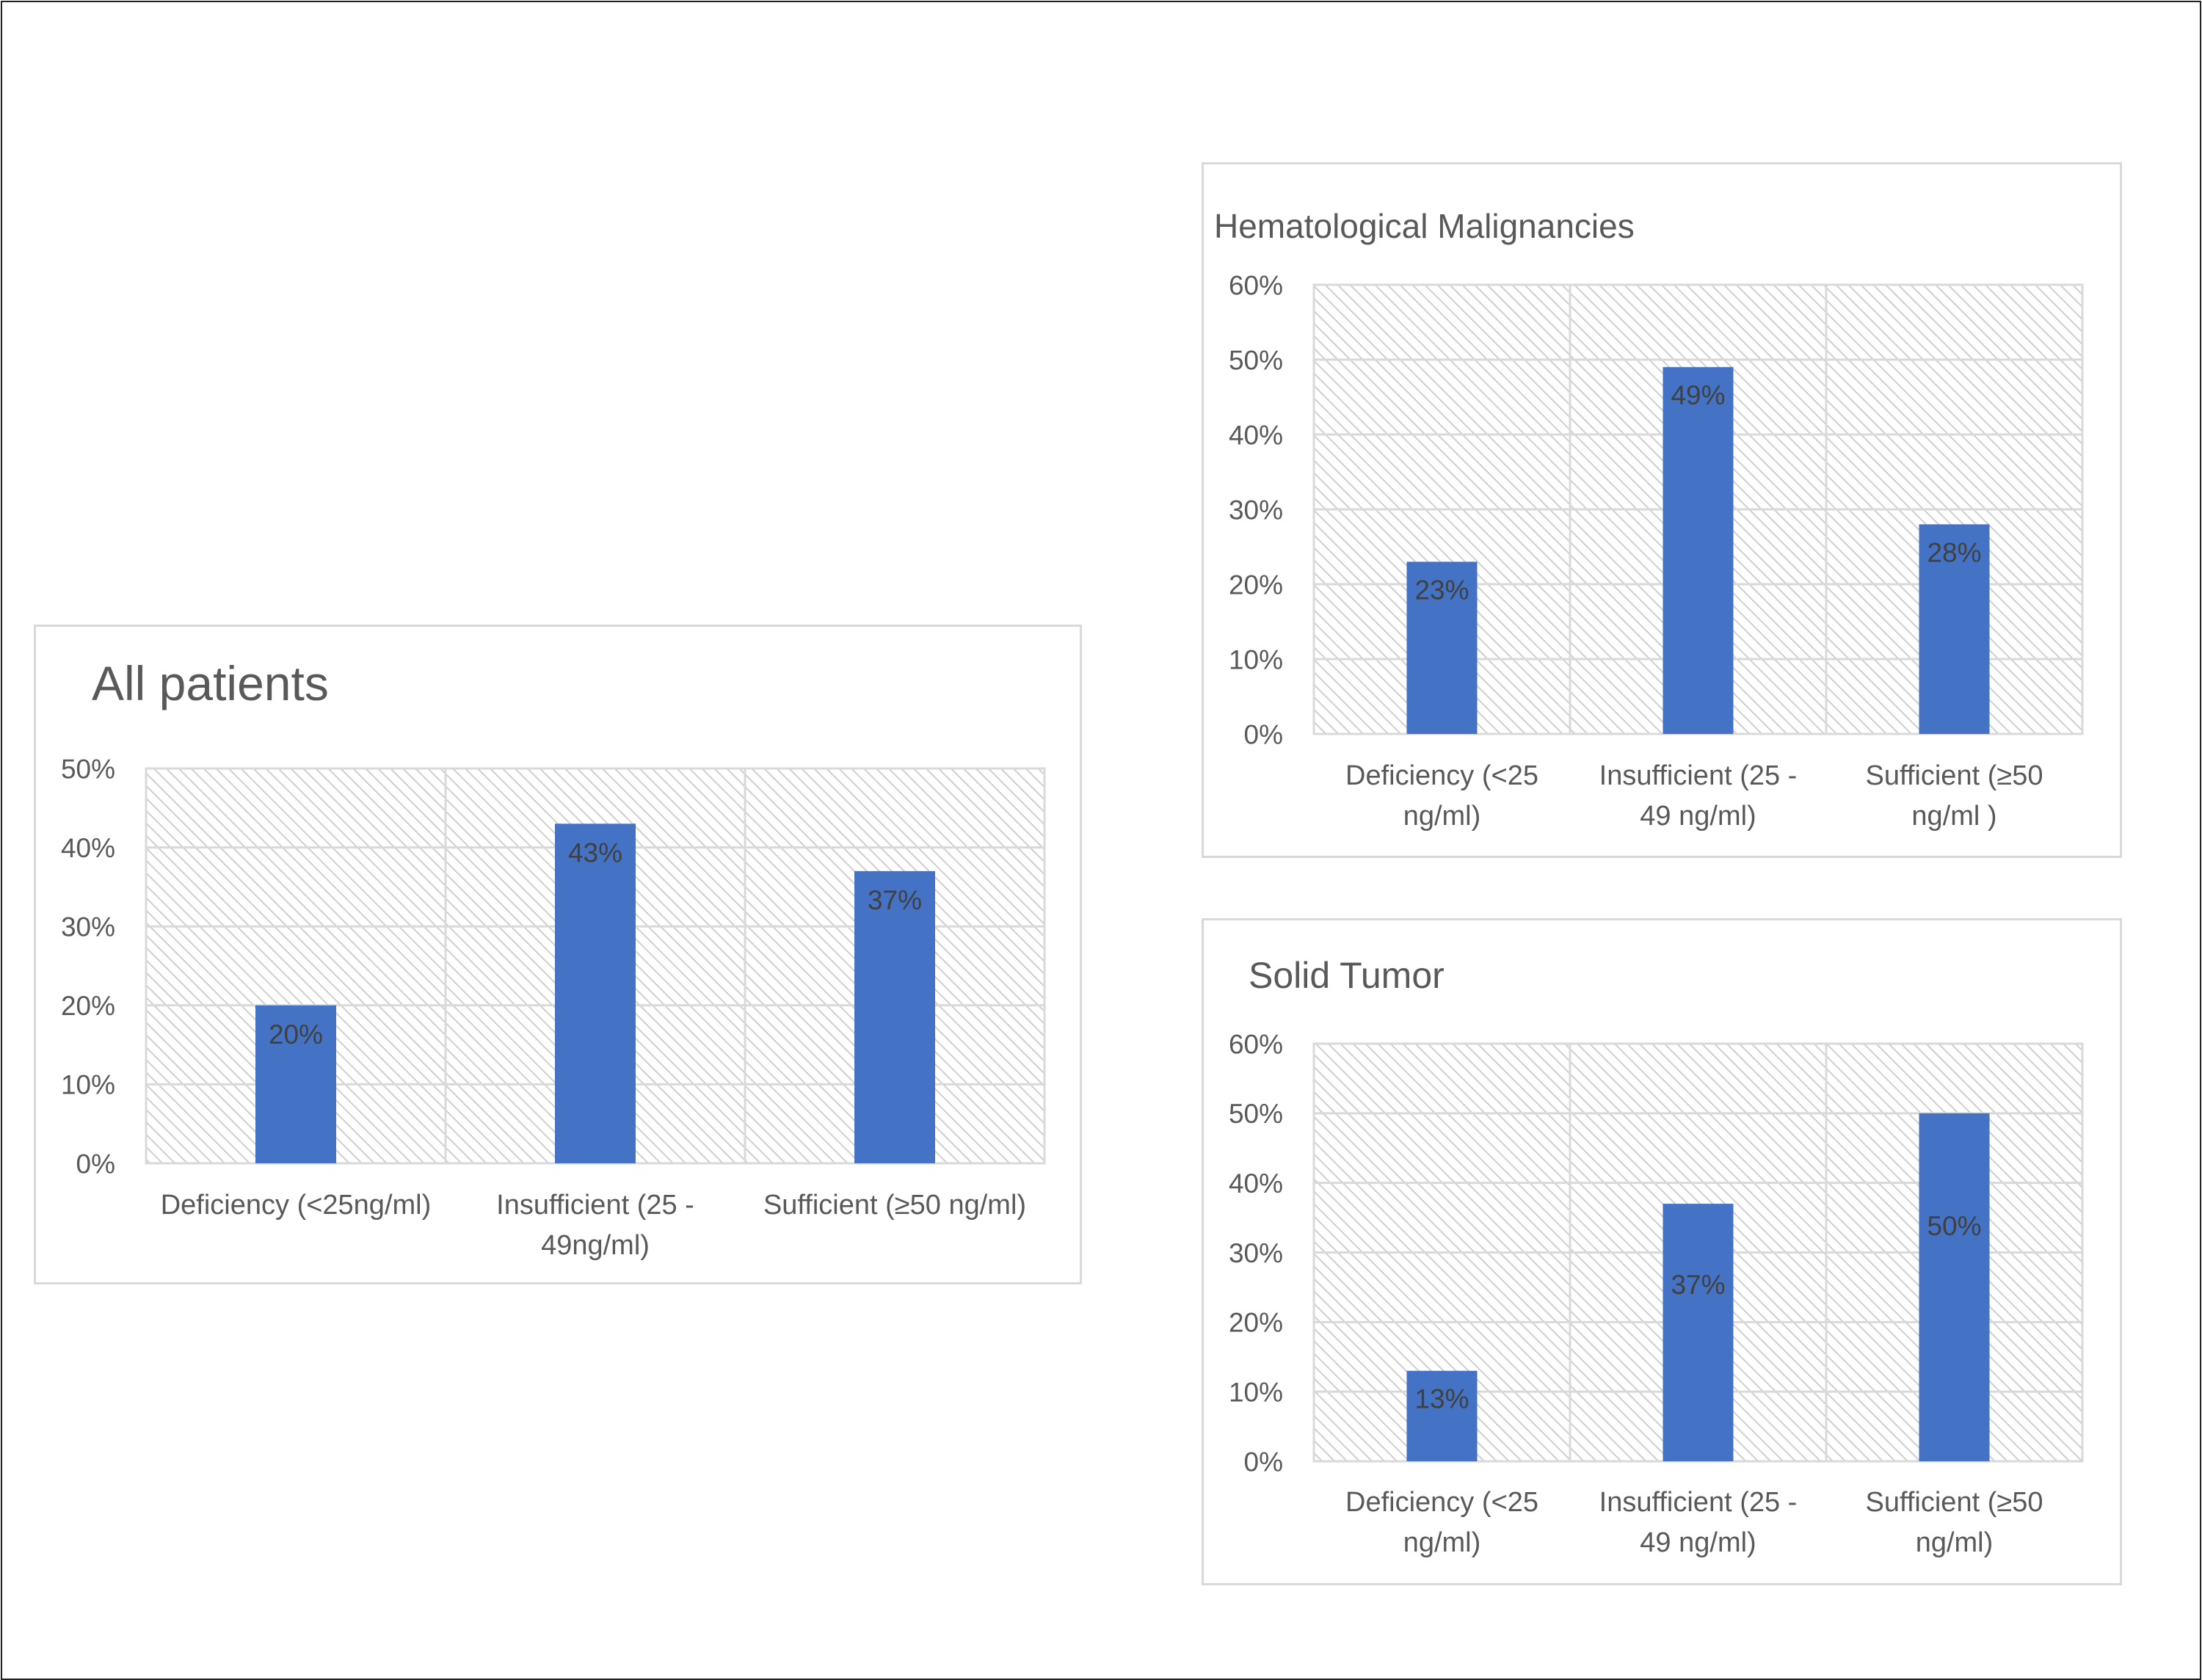 Image resolution: width=2202 pixels, height=1680 pixels. Describe the element at coordinates (1424, 226) in the screenshot. I see `chart-title: Hematological Malignancies` at that location.